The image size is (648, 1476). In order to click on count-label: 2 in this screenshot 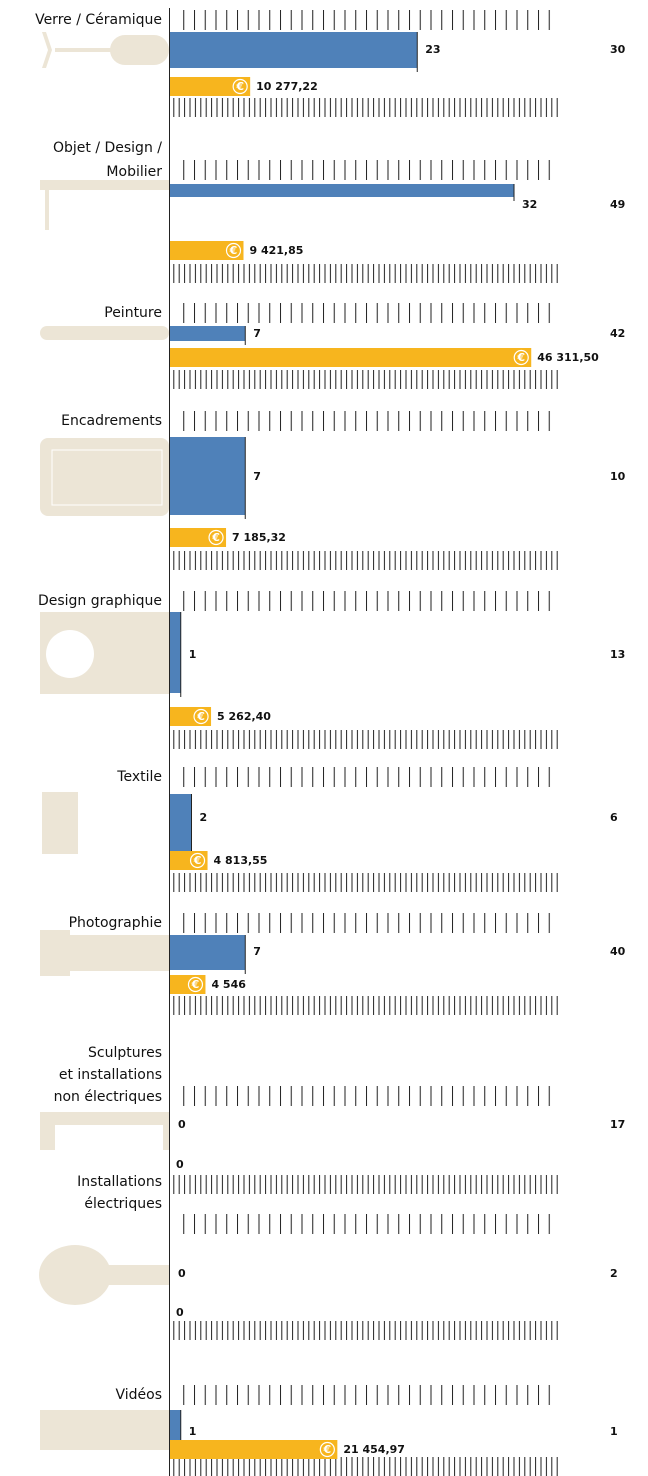, I will do `click(204, 817)`.